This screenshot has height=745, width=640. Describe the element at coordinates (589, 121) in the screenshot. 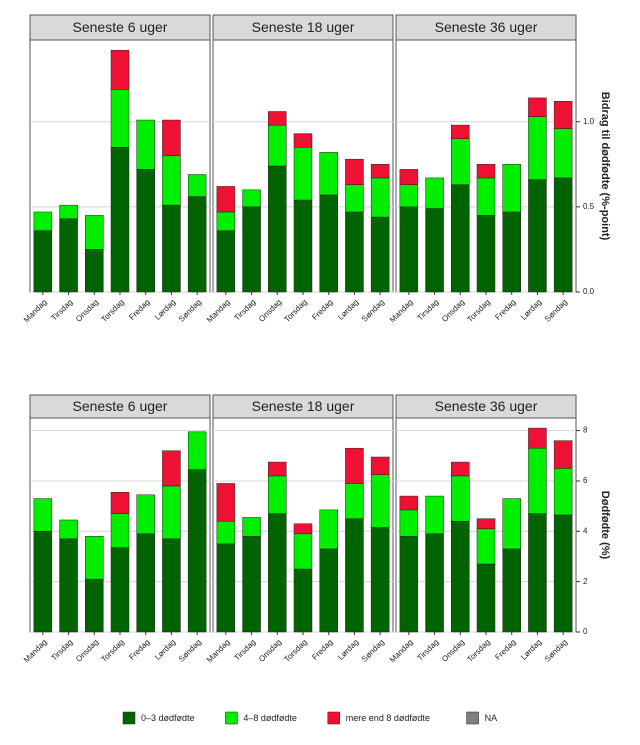

I see `y-tick-label: 1.0` at that location.